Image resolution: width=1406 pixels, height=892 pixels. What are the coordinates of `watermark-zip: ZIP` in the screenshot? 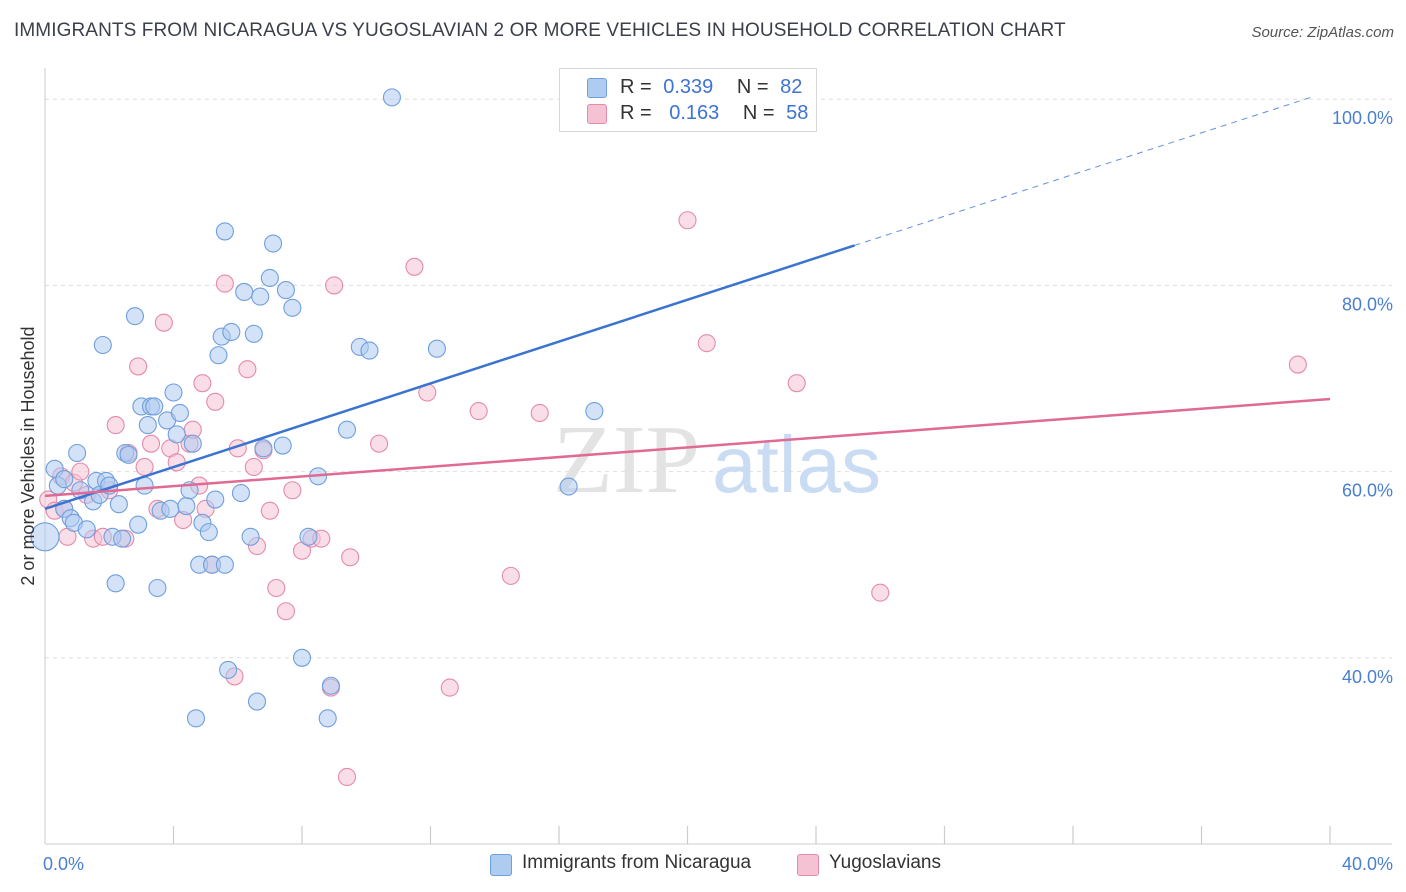 It's located at (626, 460).